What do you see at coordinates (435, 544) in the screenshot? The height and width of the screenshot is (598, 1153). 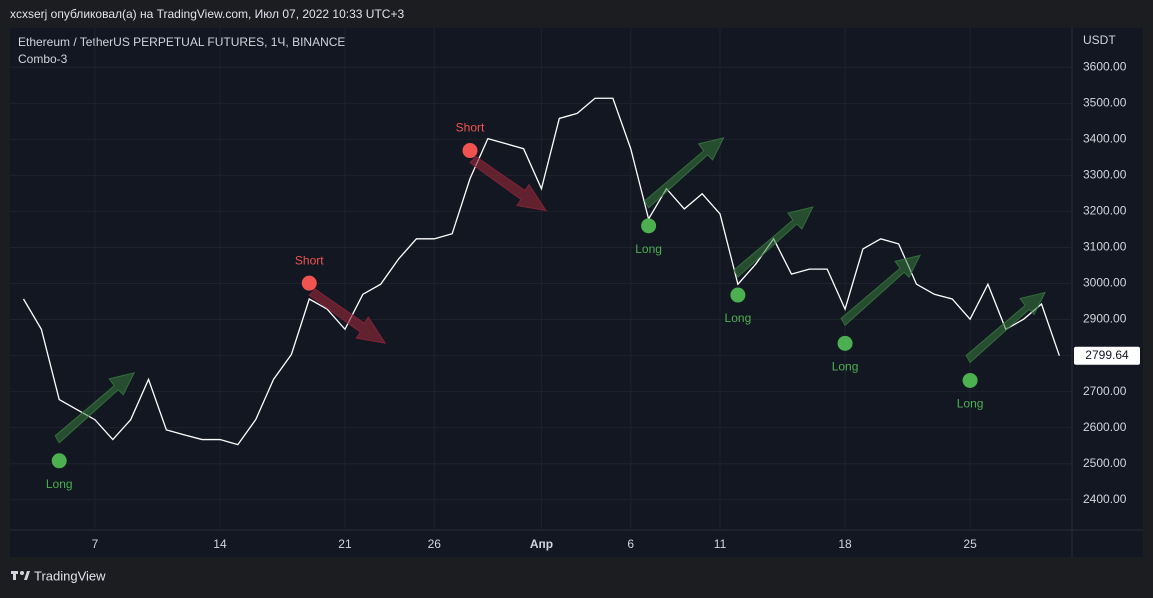 I see `x-tick-label: 26` at bounding box center [435, 544].